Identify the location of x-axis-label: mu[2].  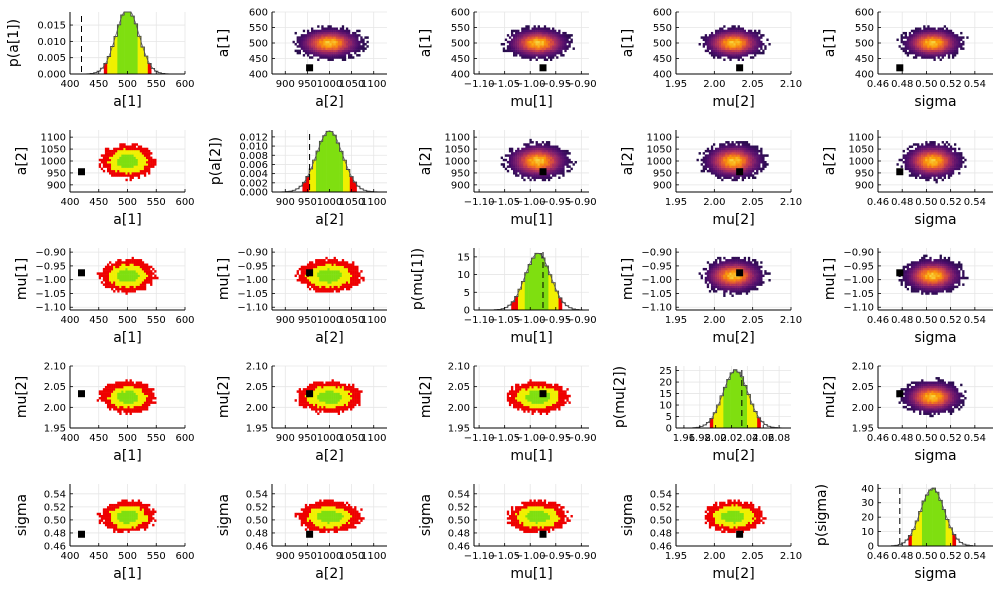
(733, 338).